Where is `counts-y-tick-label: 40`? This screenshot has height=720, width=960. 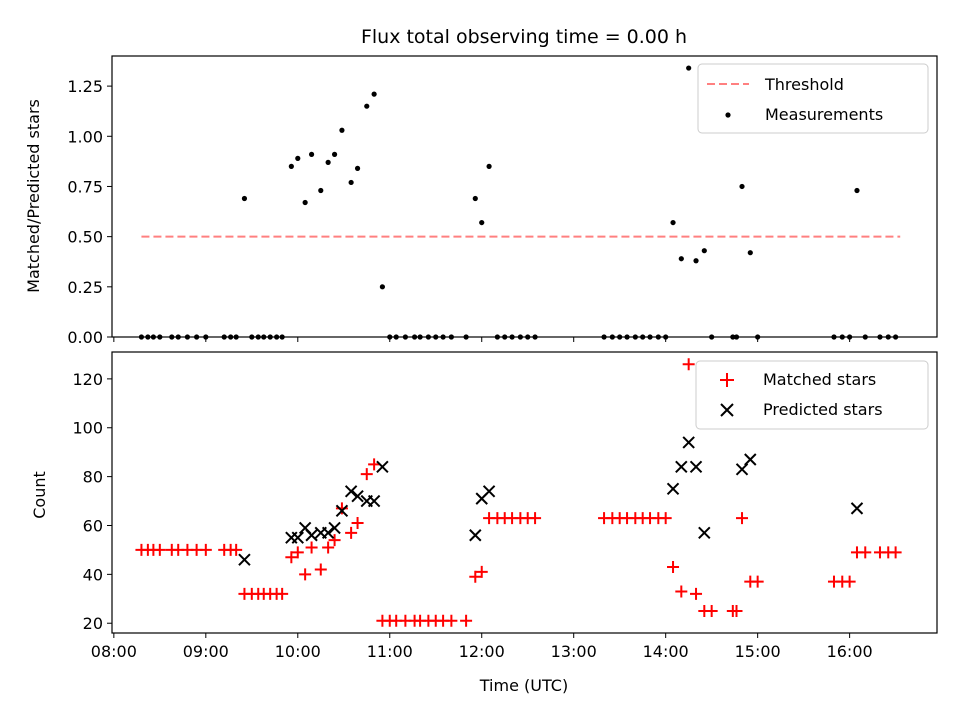 counts-y-tick-label: 40 is located at coordinates (93, 574).